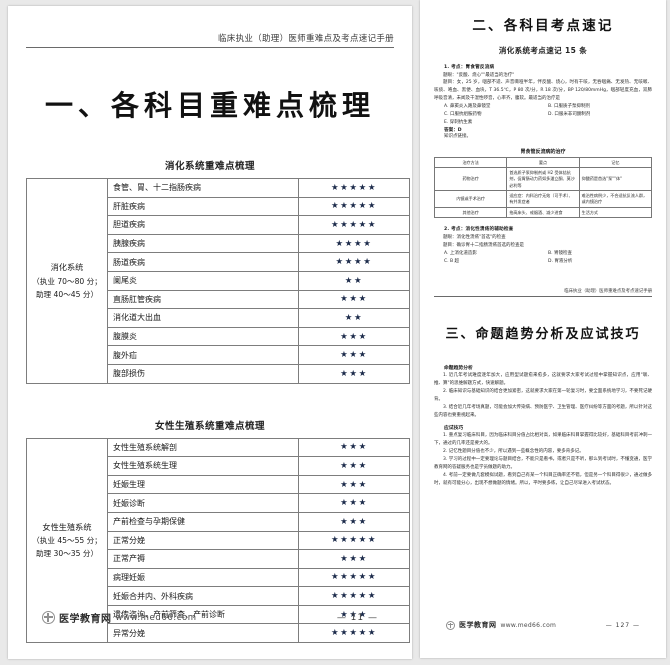  I want to click on question-number: 2. 考点：消化性溃疡的辅助检查, so click(479, 230).